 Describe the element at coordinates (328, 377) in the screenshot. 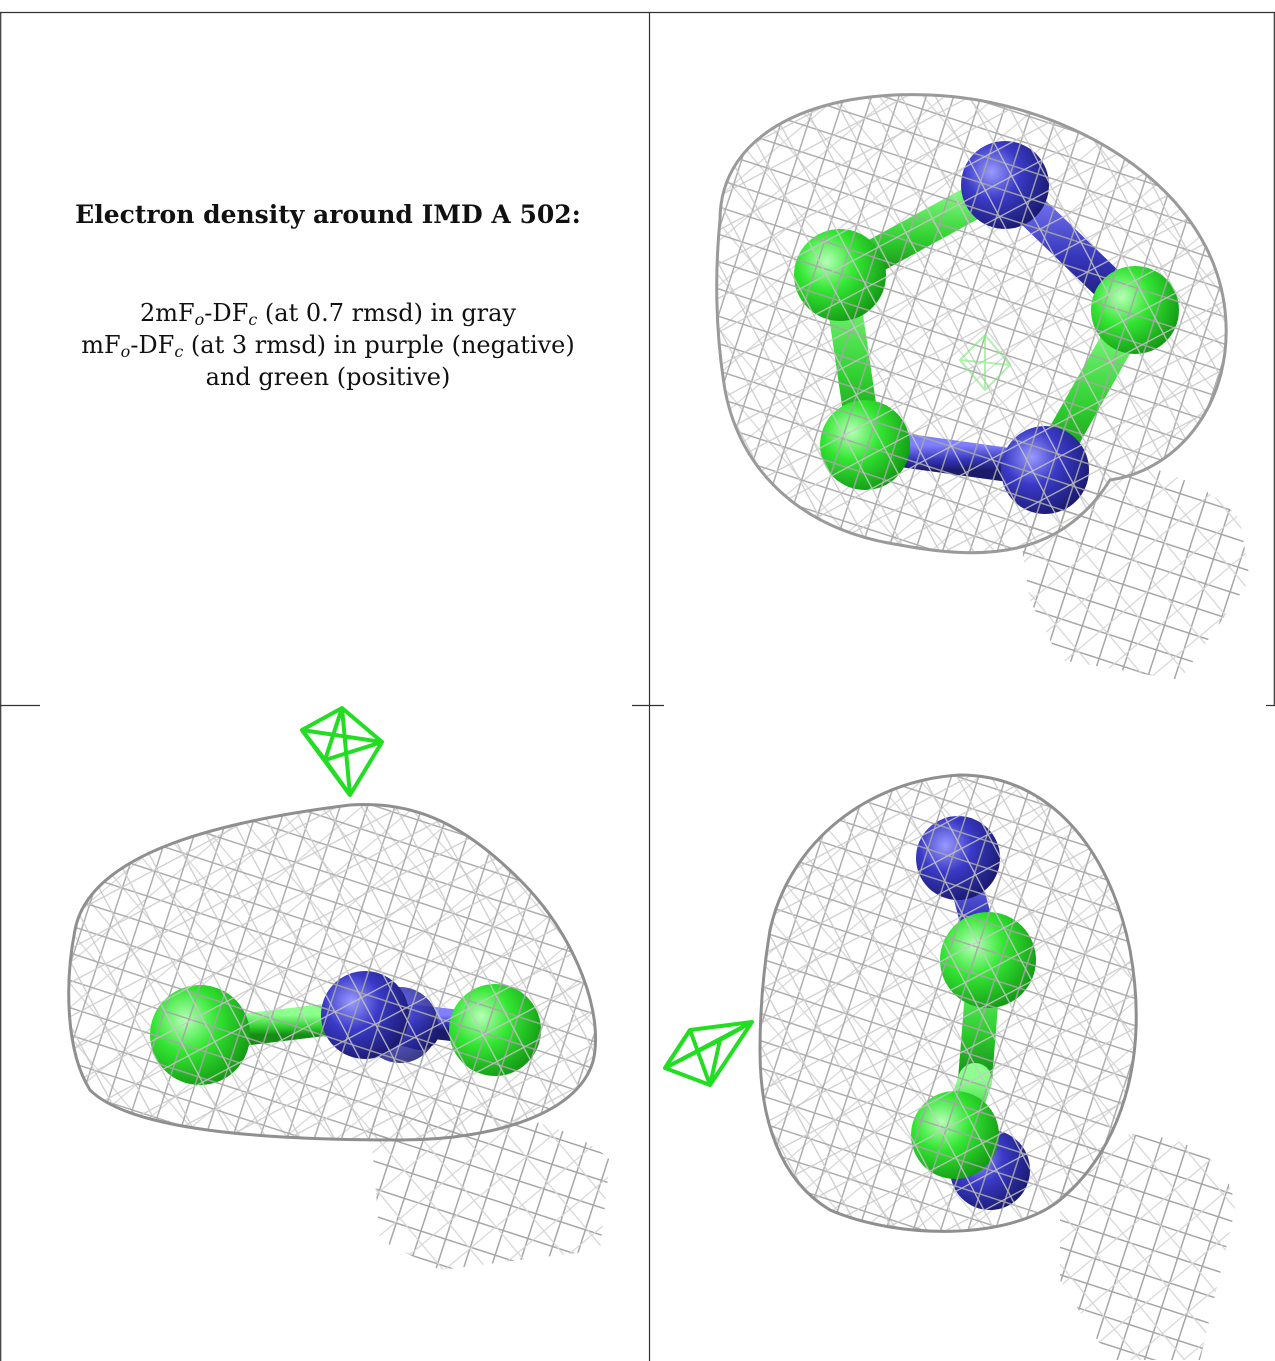

I see `caption-line-green: and green (positive)` at that location.